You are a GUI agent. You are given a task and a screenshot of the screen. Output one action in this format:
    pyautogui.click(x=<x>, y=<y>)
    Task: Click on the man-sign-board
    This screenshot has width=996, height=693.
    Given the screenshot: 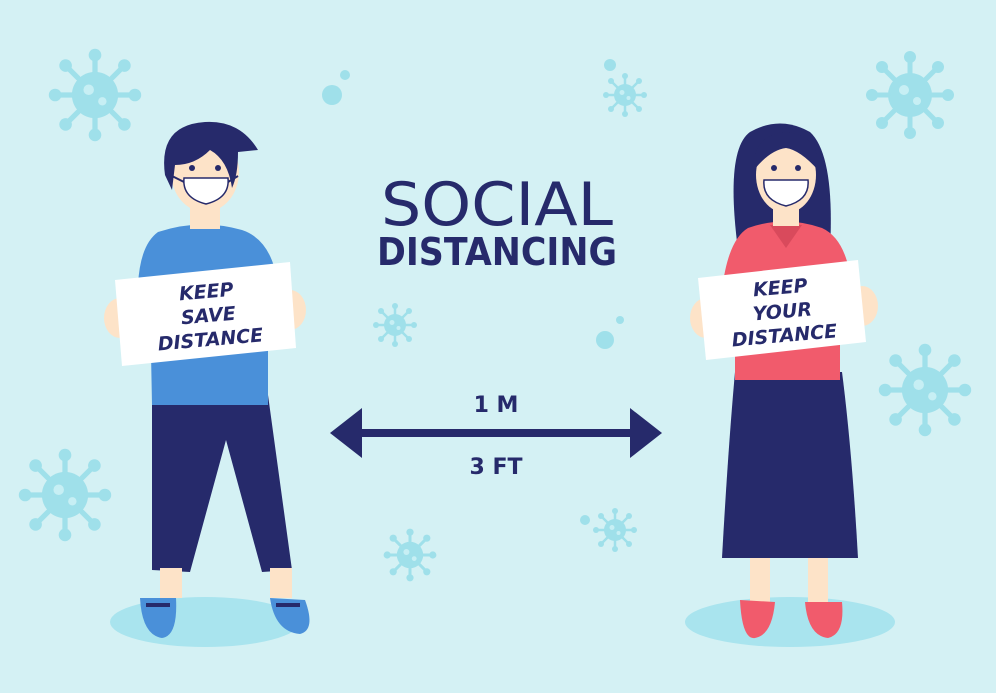 What is the action you would take?
    pyautogui.click(x=205, y=314)
    